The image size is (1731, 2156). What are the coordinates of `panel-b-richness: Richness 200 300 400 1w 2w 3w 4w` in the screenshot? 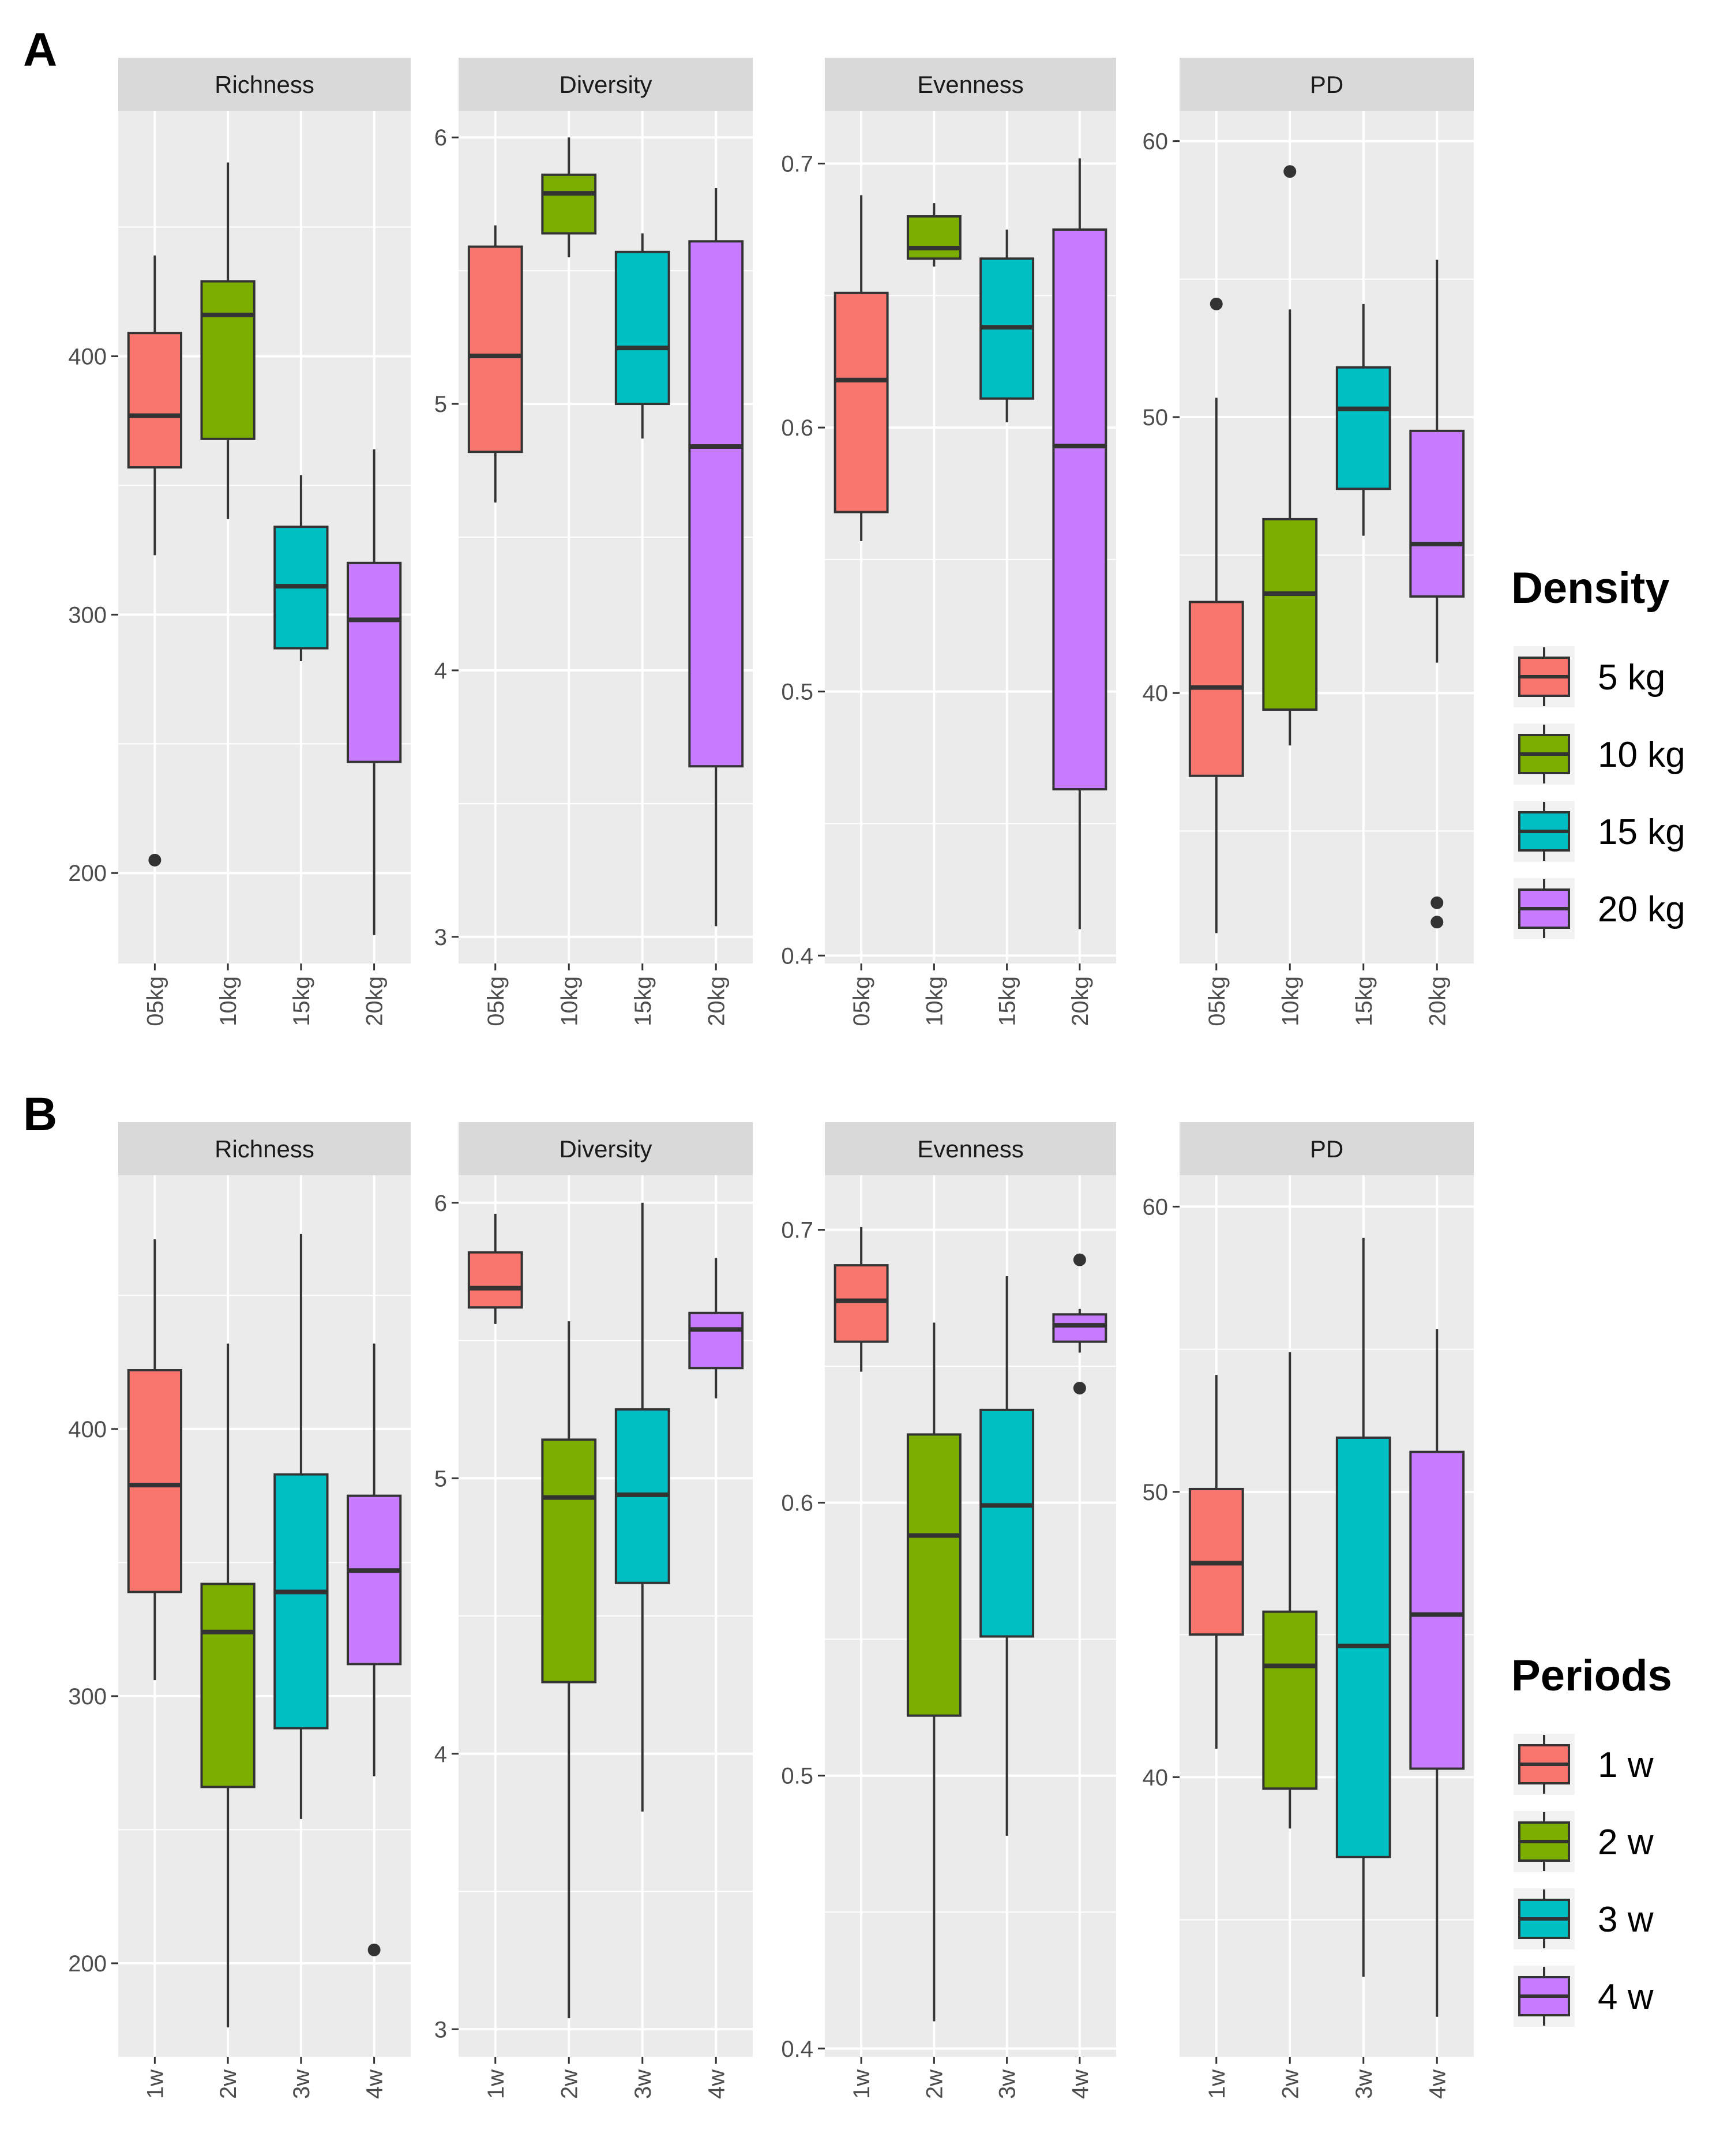 It's located at (240, 1611).